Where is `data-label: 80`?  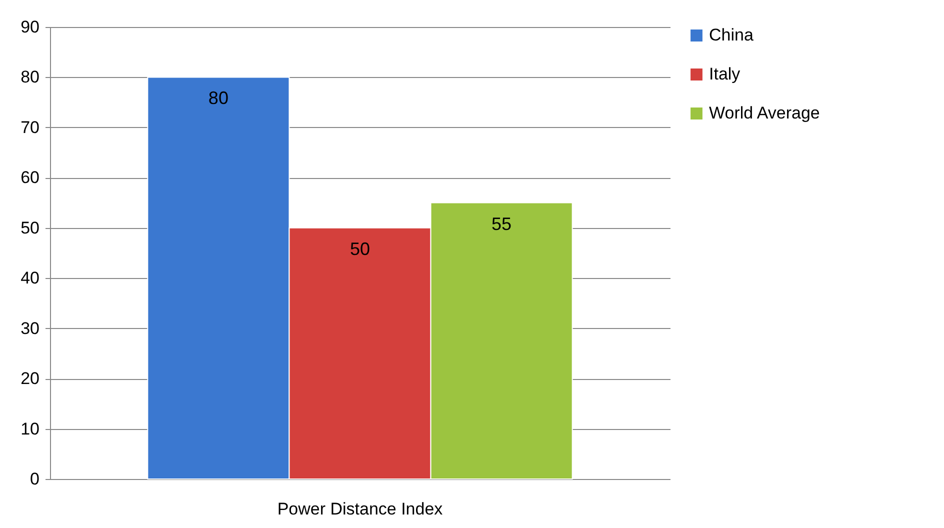
data-label: 80 is located at coordinates (218, 98).